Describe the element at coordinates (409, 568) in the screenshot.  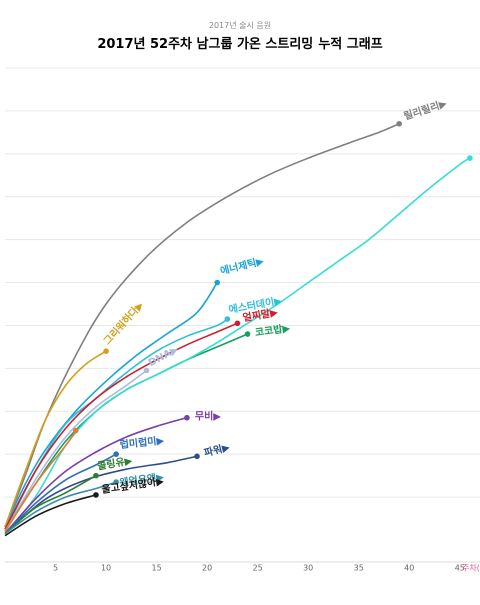
I see `x-tick-label: 40` at that location.